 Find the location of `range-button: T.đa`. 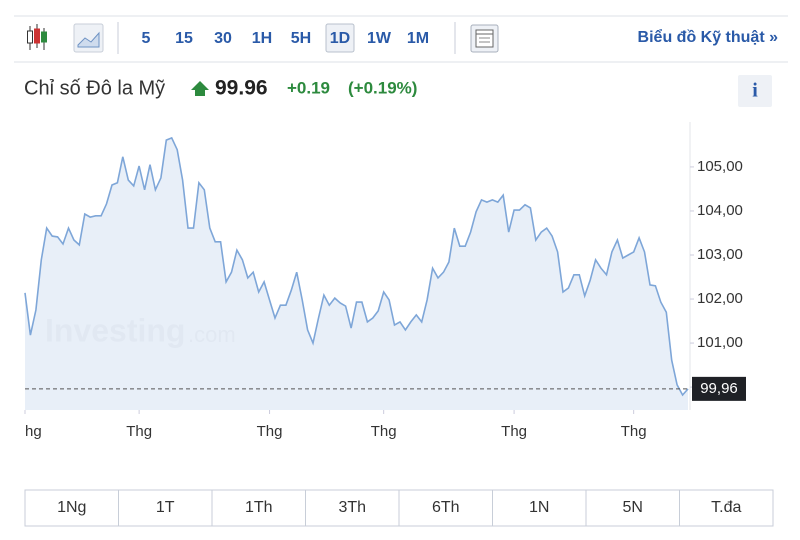

range-button: T.đa is located at coordinates (726, 507).